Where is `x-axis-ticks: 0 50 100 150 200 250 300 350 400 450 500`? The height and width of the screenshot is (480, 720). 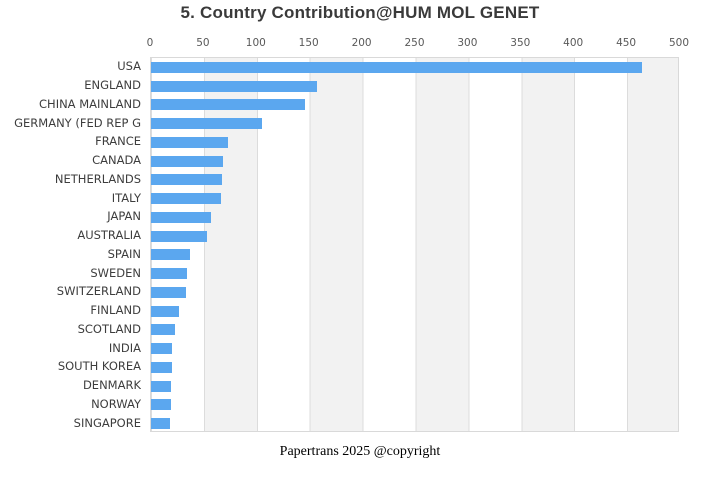 x-axis-ticks: 0 50 100 150 200 250 300 350 400 450 500 is located at coordinates (417, 44).